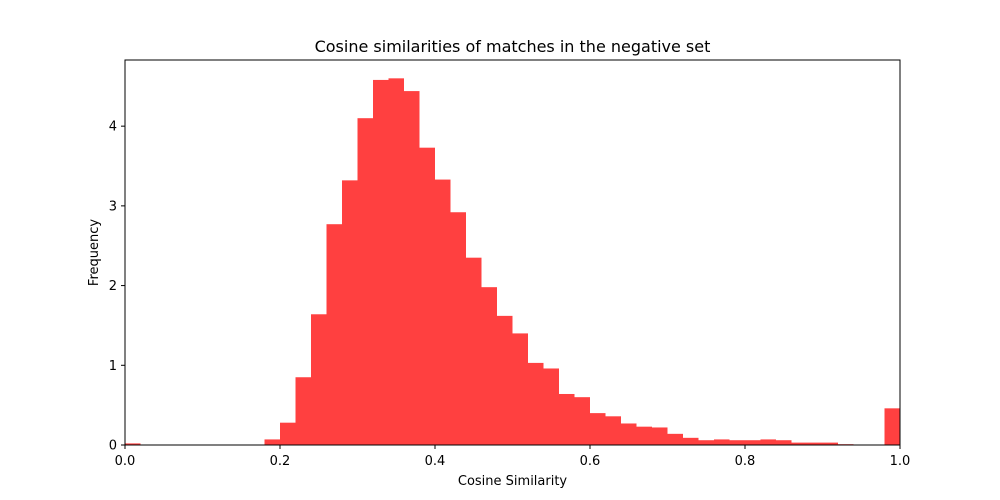 Image resolution: width=1000 pixels, height=500 pixels. Describe the element at coordinates (125, 461) in the screenshot. I see `x-tick-label: 0.0` at that location.